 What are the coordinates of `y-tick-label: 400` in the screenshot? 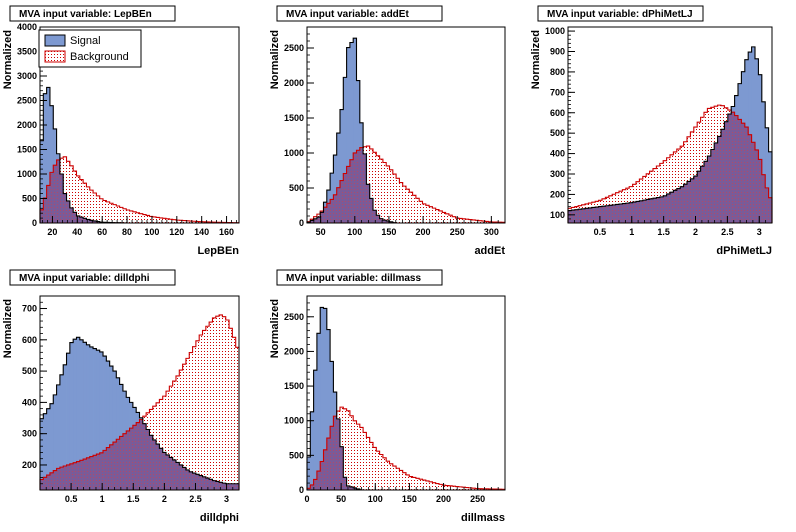 It's located at (557, 154).